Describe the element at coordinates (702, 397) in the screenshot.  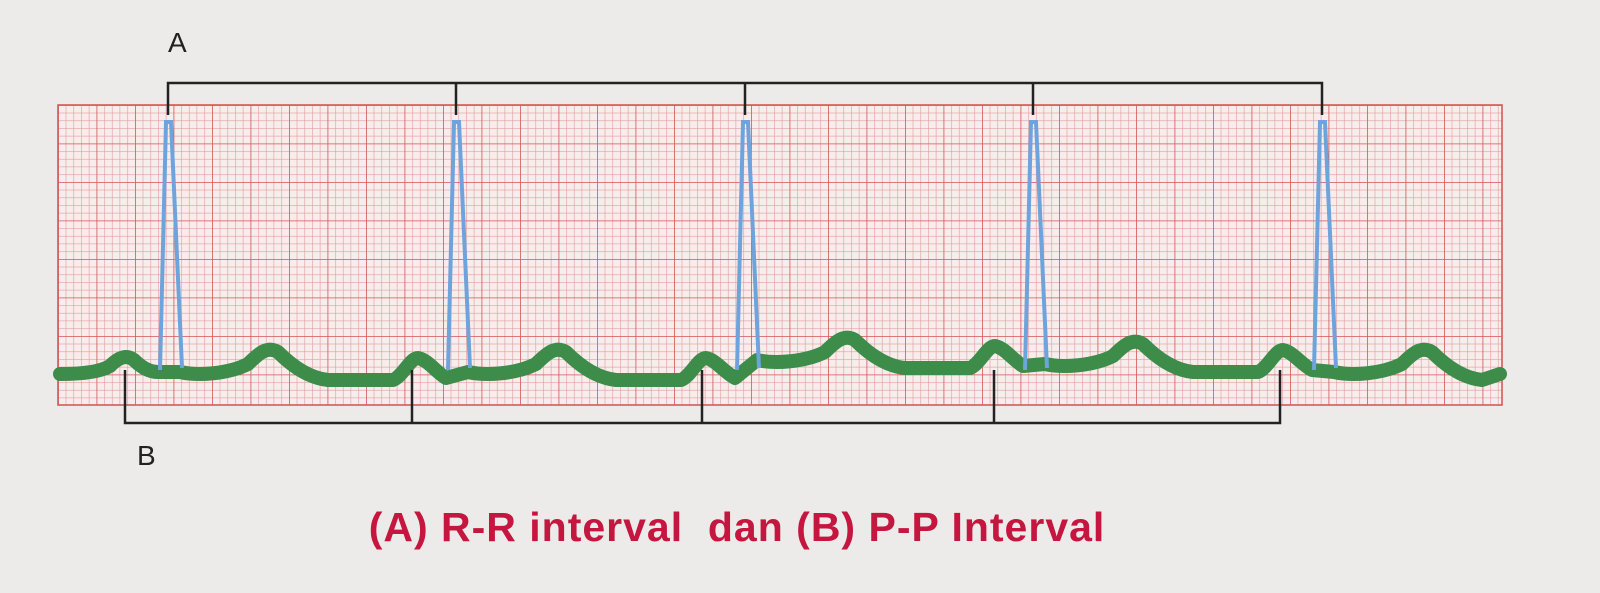
I see `pp-bracket` at that location.